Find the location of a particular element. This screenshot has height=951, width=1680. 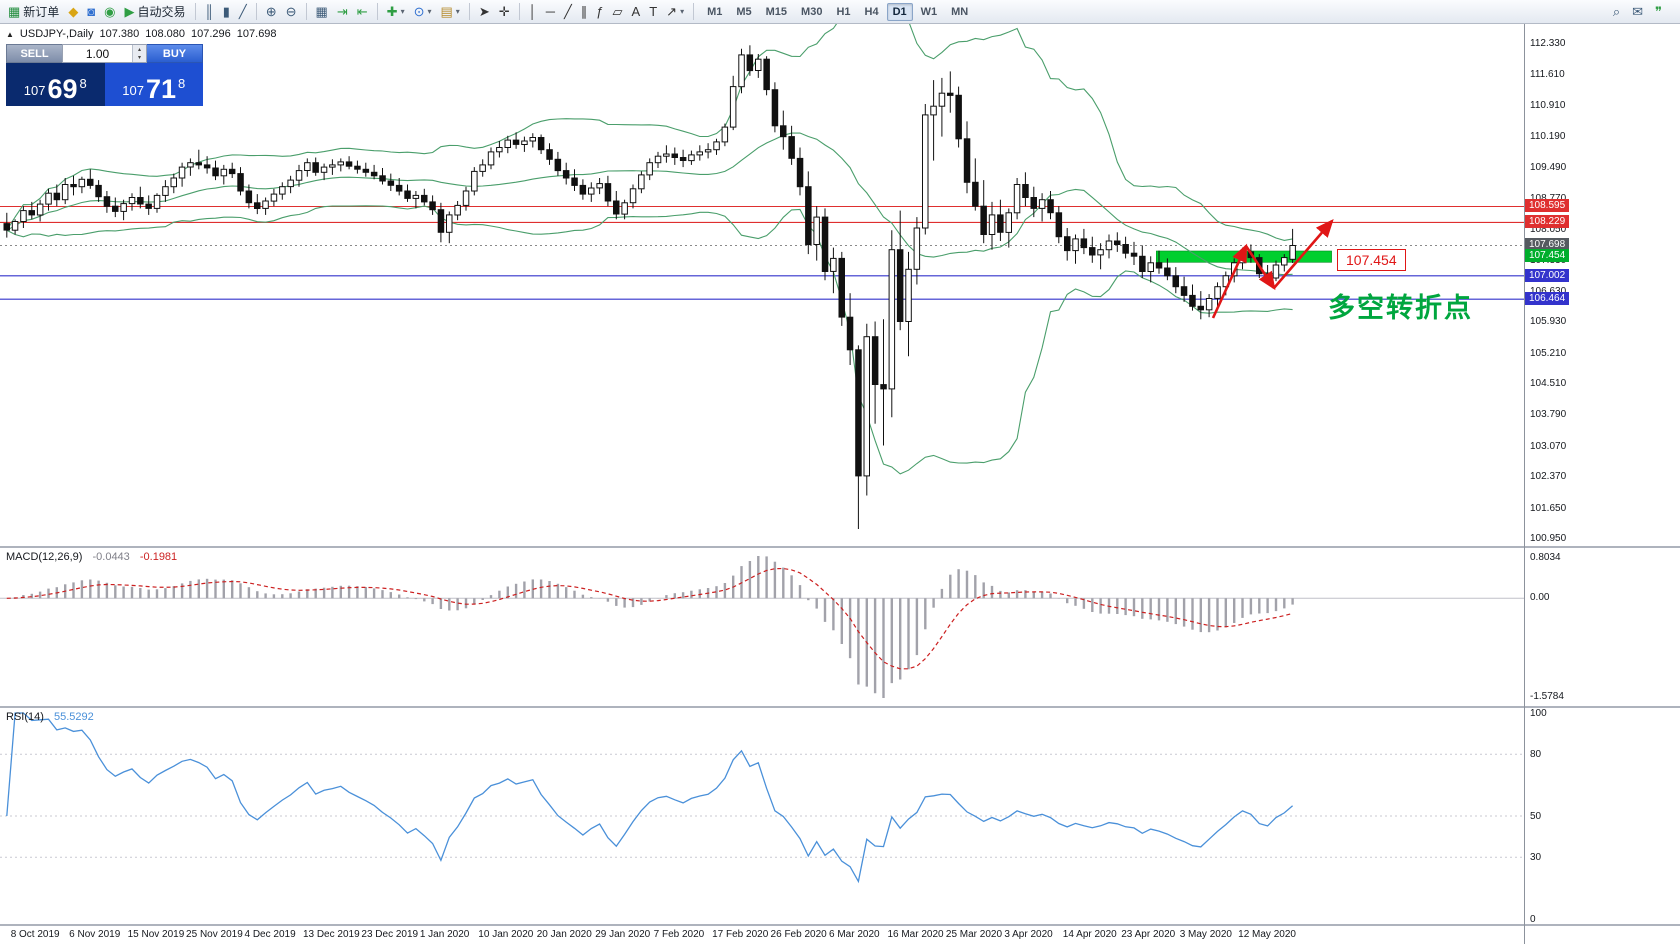

buy-price-sup: 8 is located at coordinates (182, 83).